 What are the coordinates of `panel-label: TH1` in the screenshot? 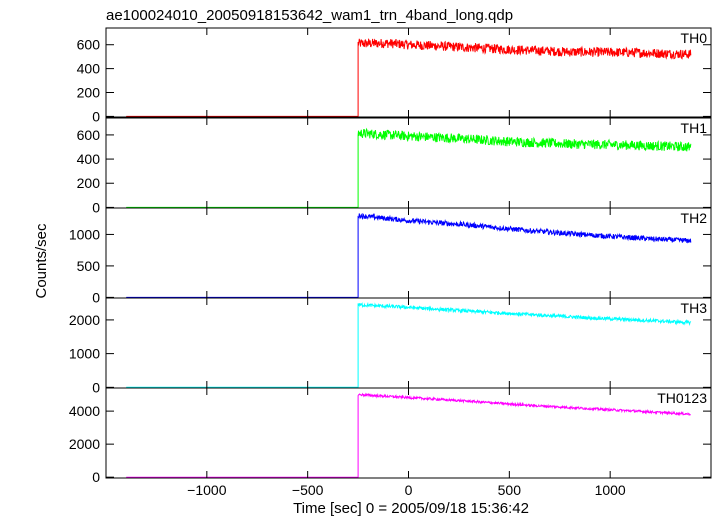 It's located at (694, 128).